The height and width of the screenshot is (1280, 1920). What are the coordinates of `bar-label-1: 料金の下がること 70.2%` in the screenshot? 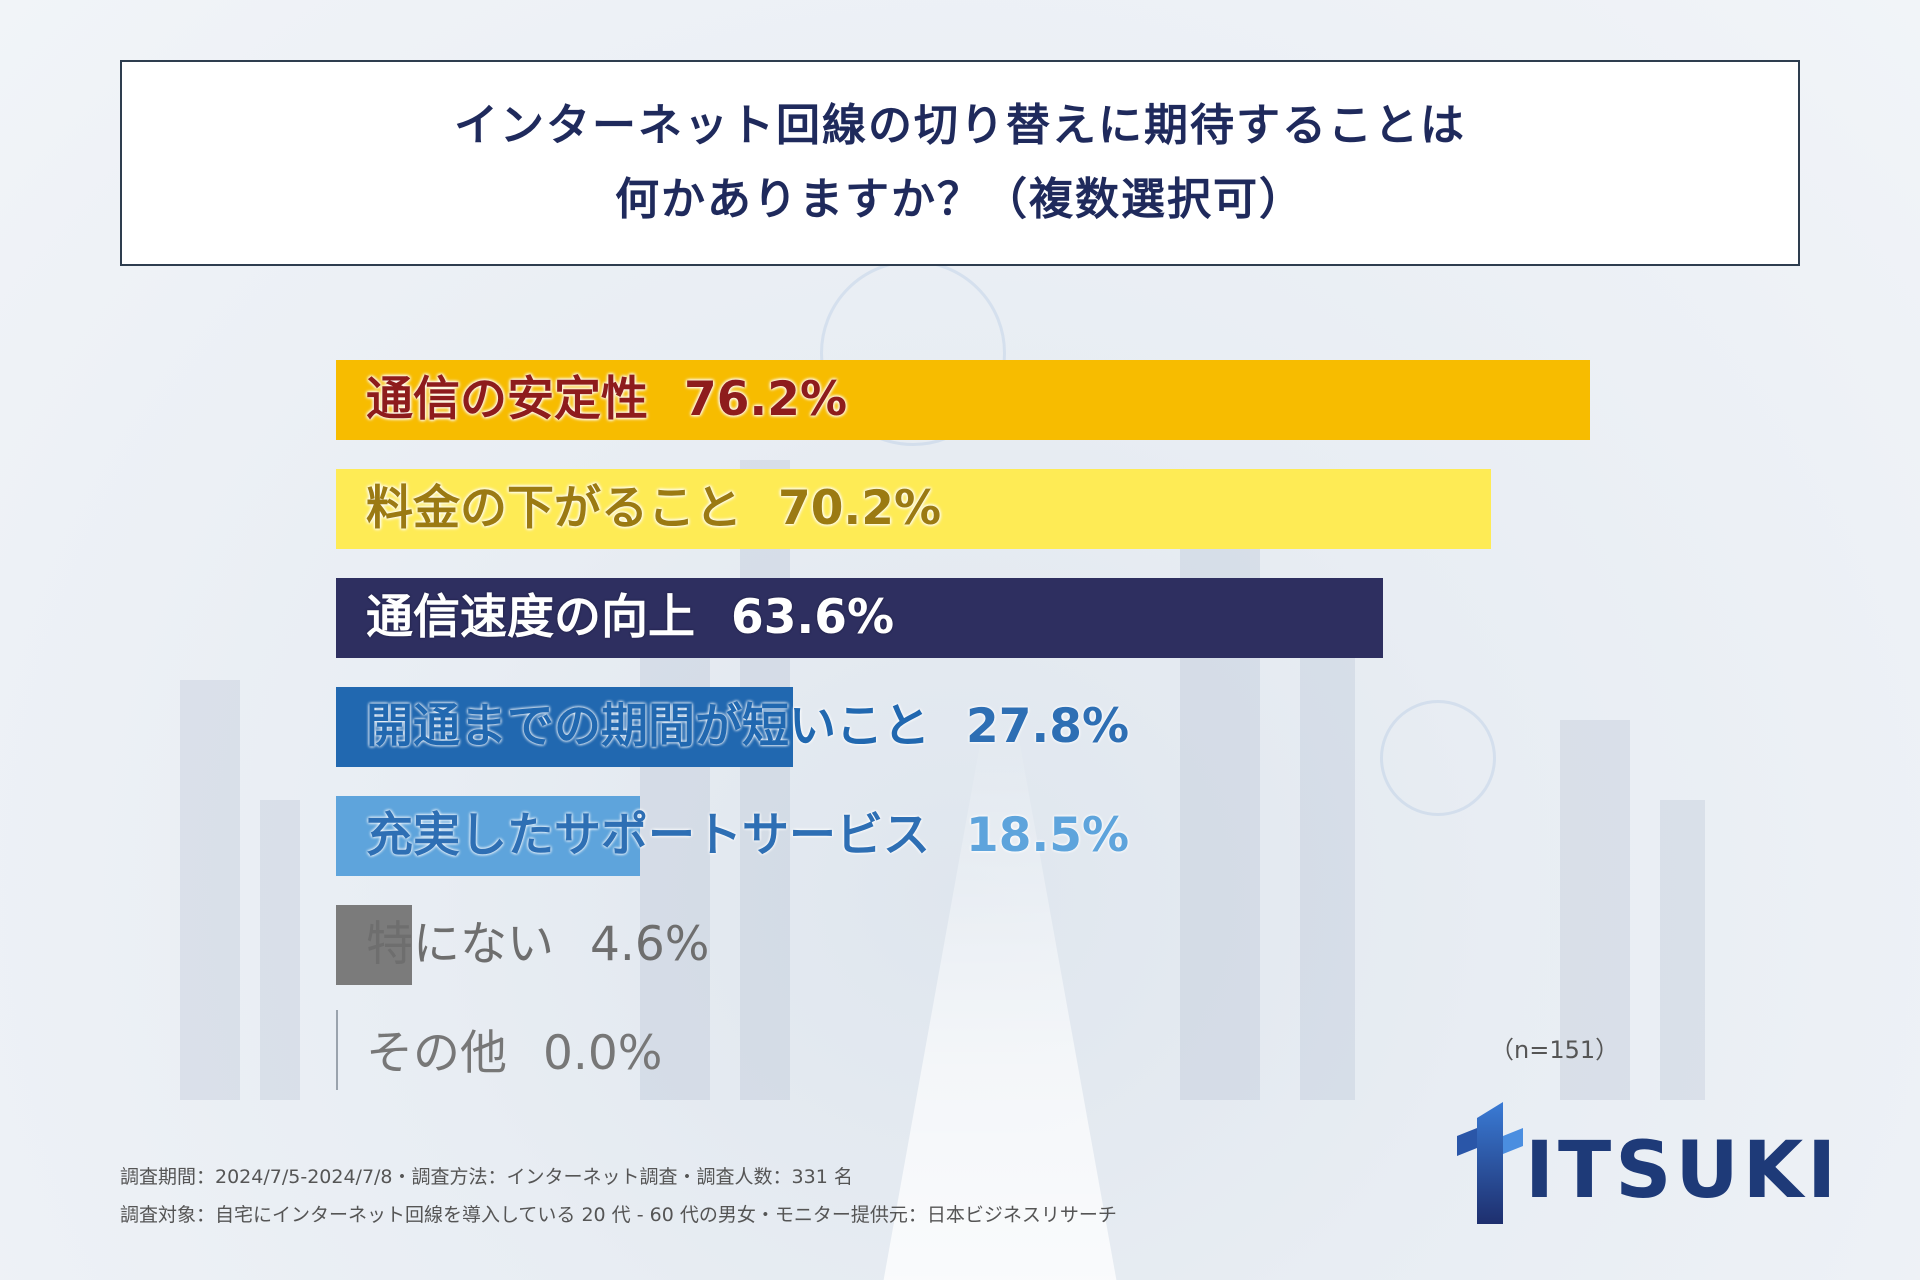 It's located at (653, 509).